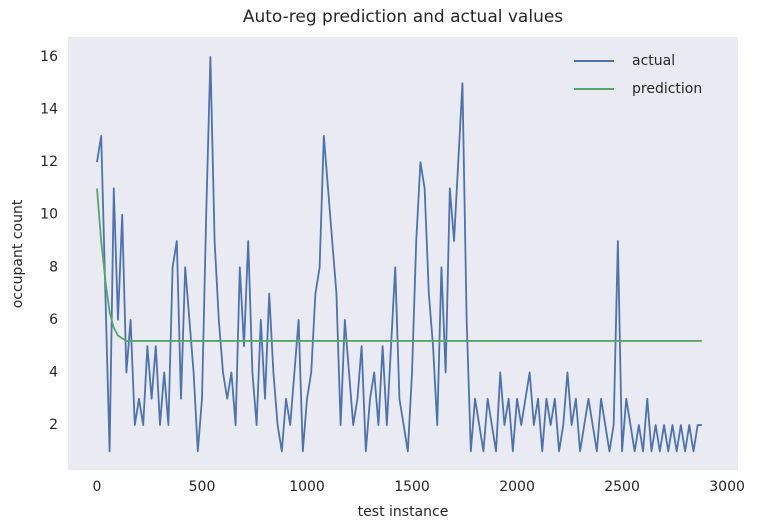 The height and width of the screenshot is (532, 758). I want to click on y-tick-label: 10, so click(49, 215).